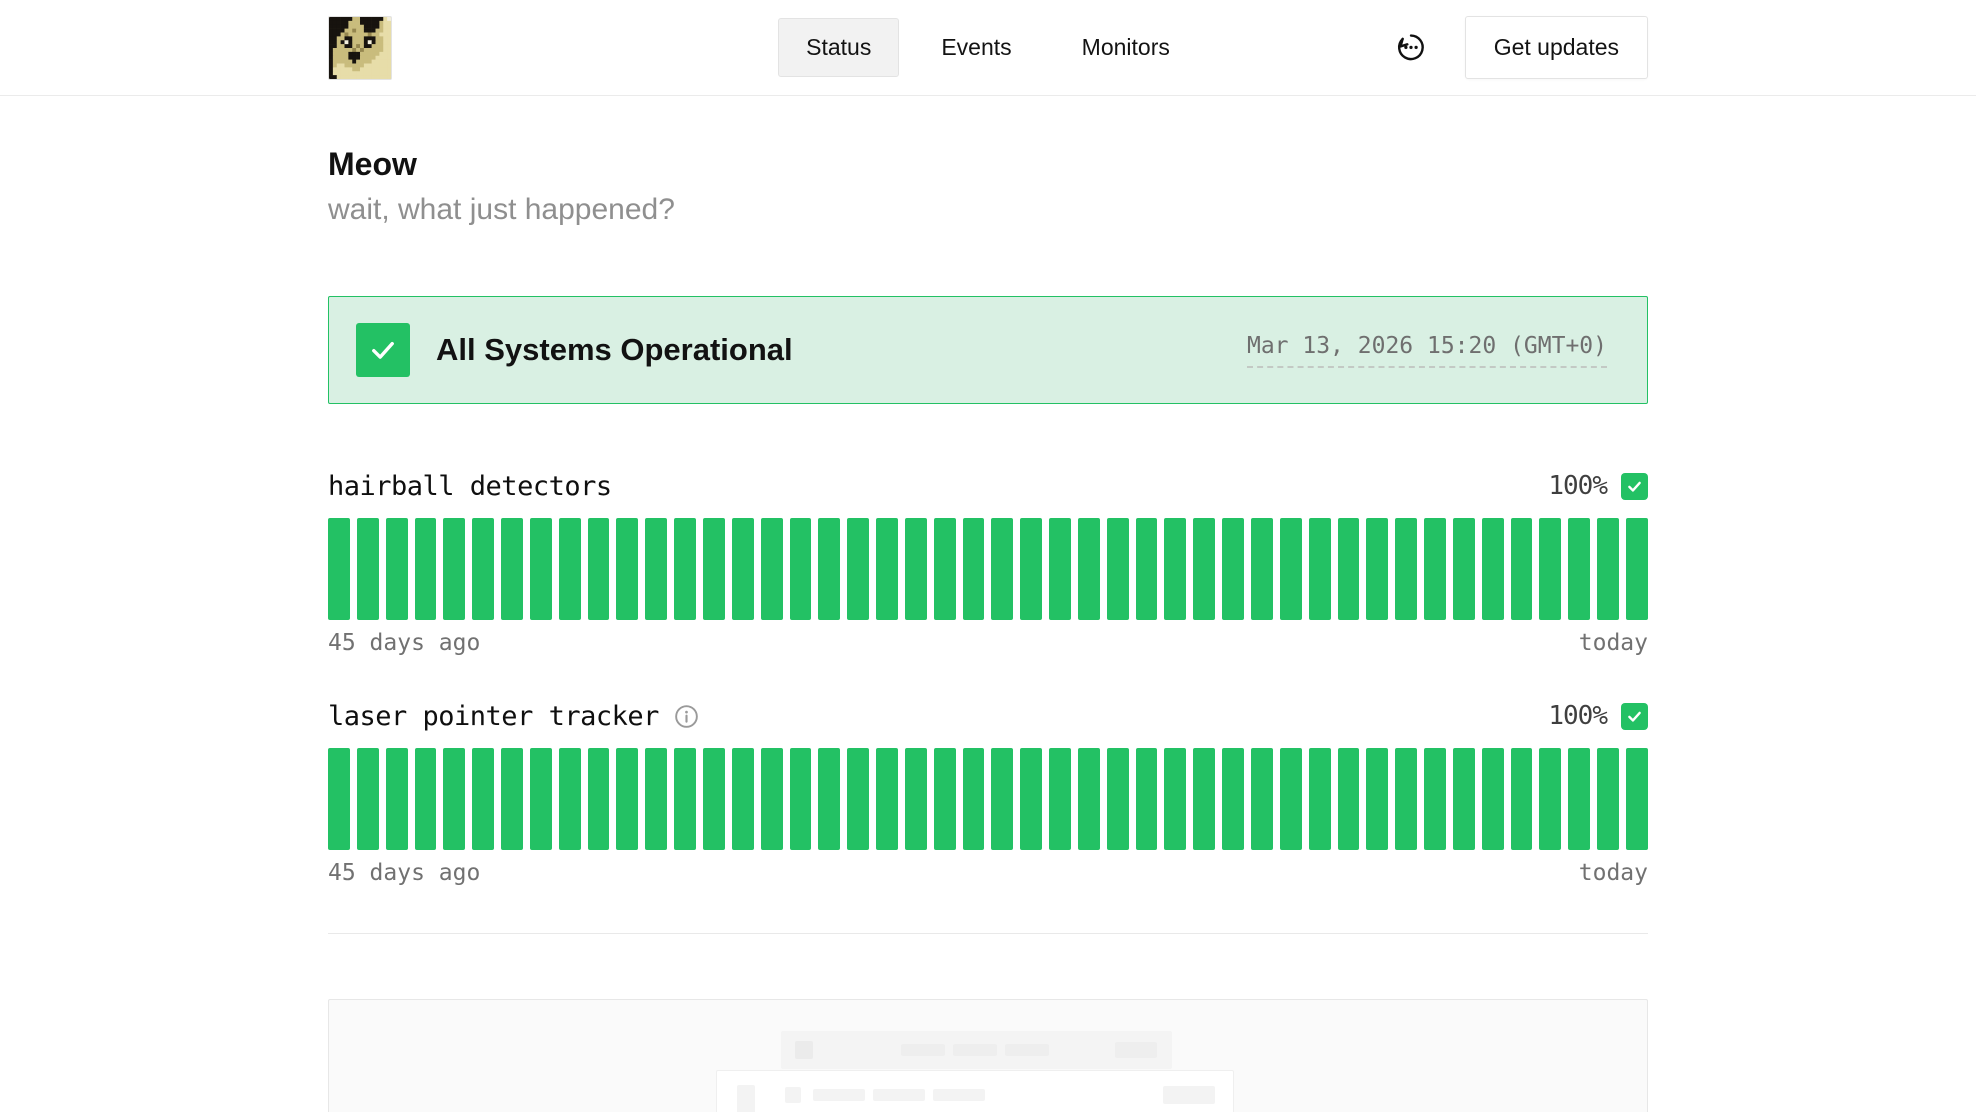 This screenshot has height=1112, width=1976. What do you see at coordinates (1411, 48) in the screenshot?
I see `feedback-button` at bounding box center [1411, 48].